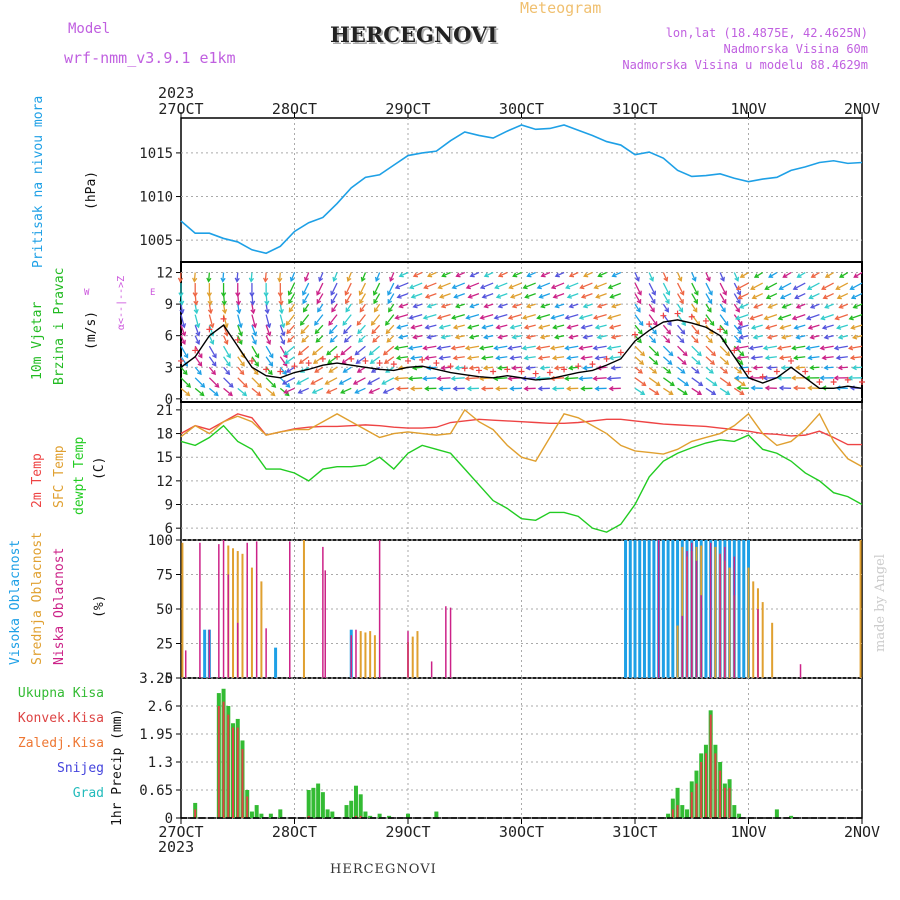 Image resolution: width=900 pixels, height=900 pixels. What do you see at coordinates (383, 869) in the screenshot?
I see `footer-station: HERCEGNOVI` at bounding box center [383, 869].